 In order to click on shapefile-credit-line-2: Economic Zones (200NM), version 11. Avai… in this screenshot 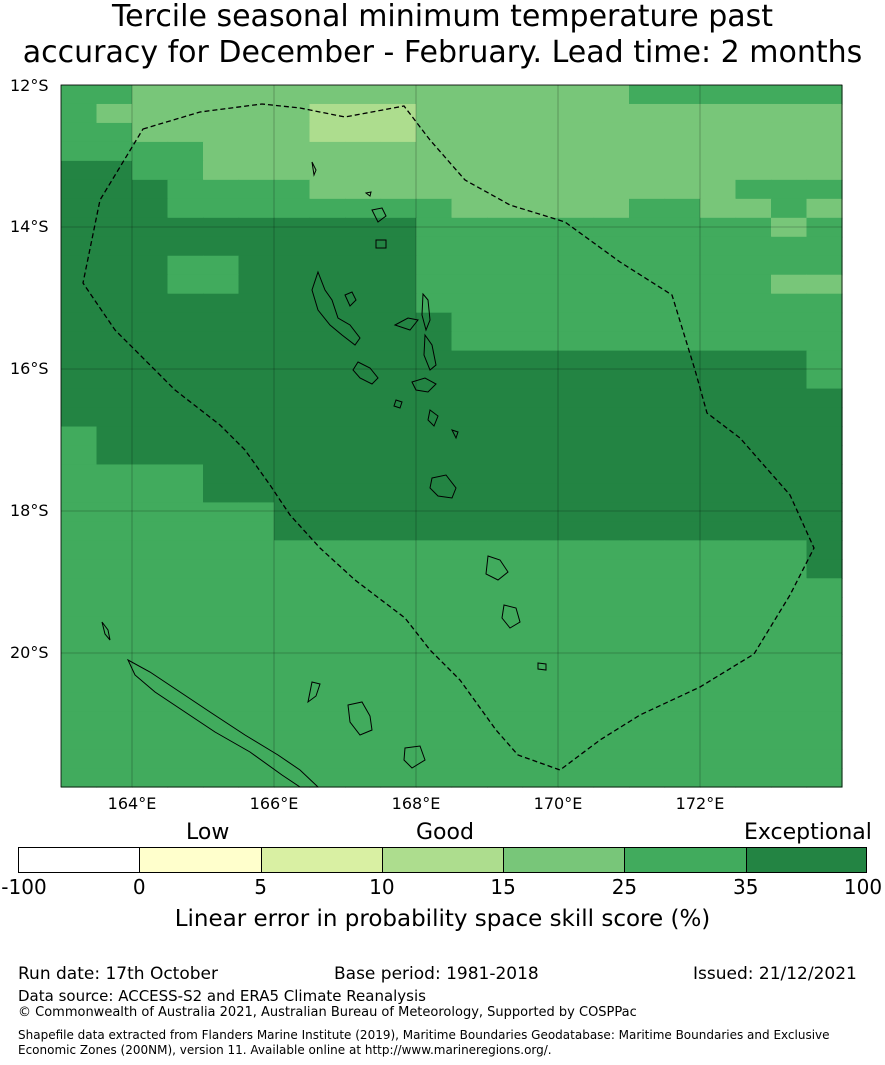, I will do `click(285, 1050)`.